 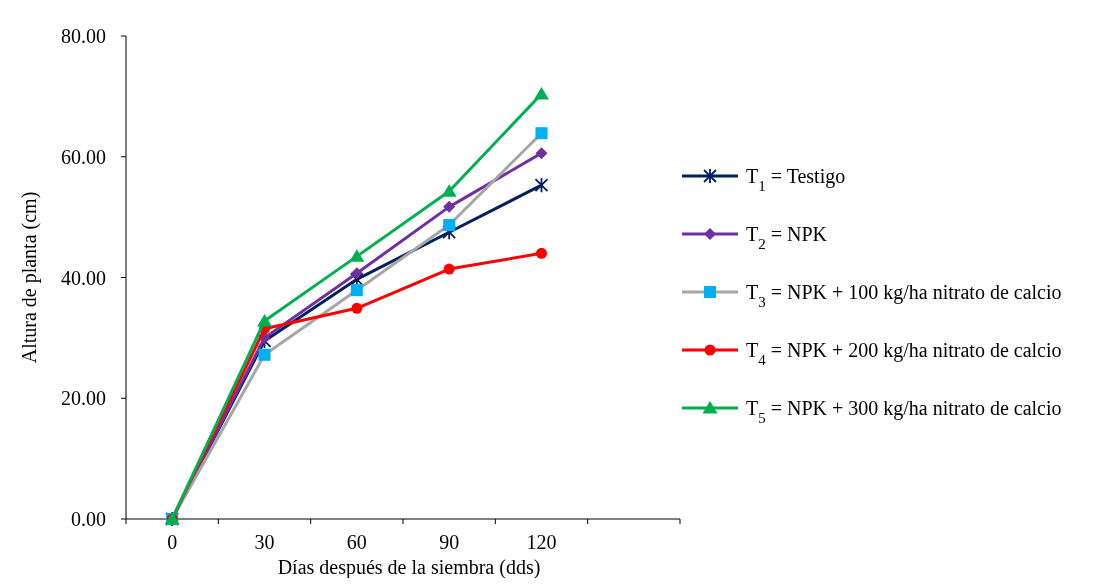 What do you see at coordinates (83, 156) in the screenshot?
I see `y-tick-label: 60.00` at bounding box center [83, 156].